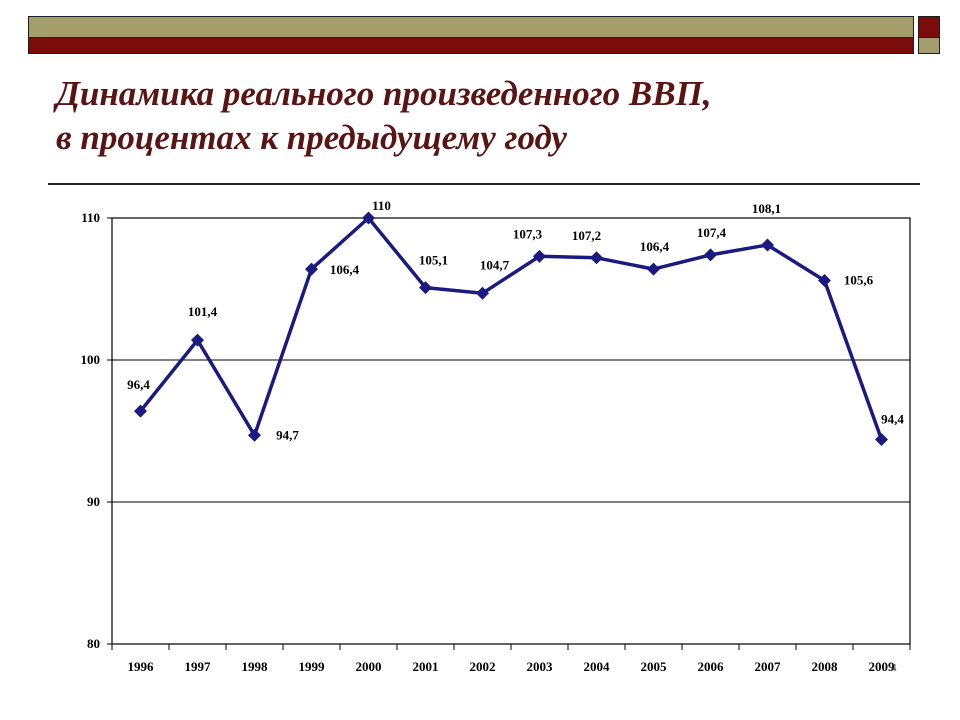  What do you see at coordinates (892, 419) in the screenshot?
I see `data-label: 94,4` at bounding box center [892, 419].